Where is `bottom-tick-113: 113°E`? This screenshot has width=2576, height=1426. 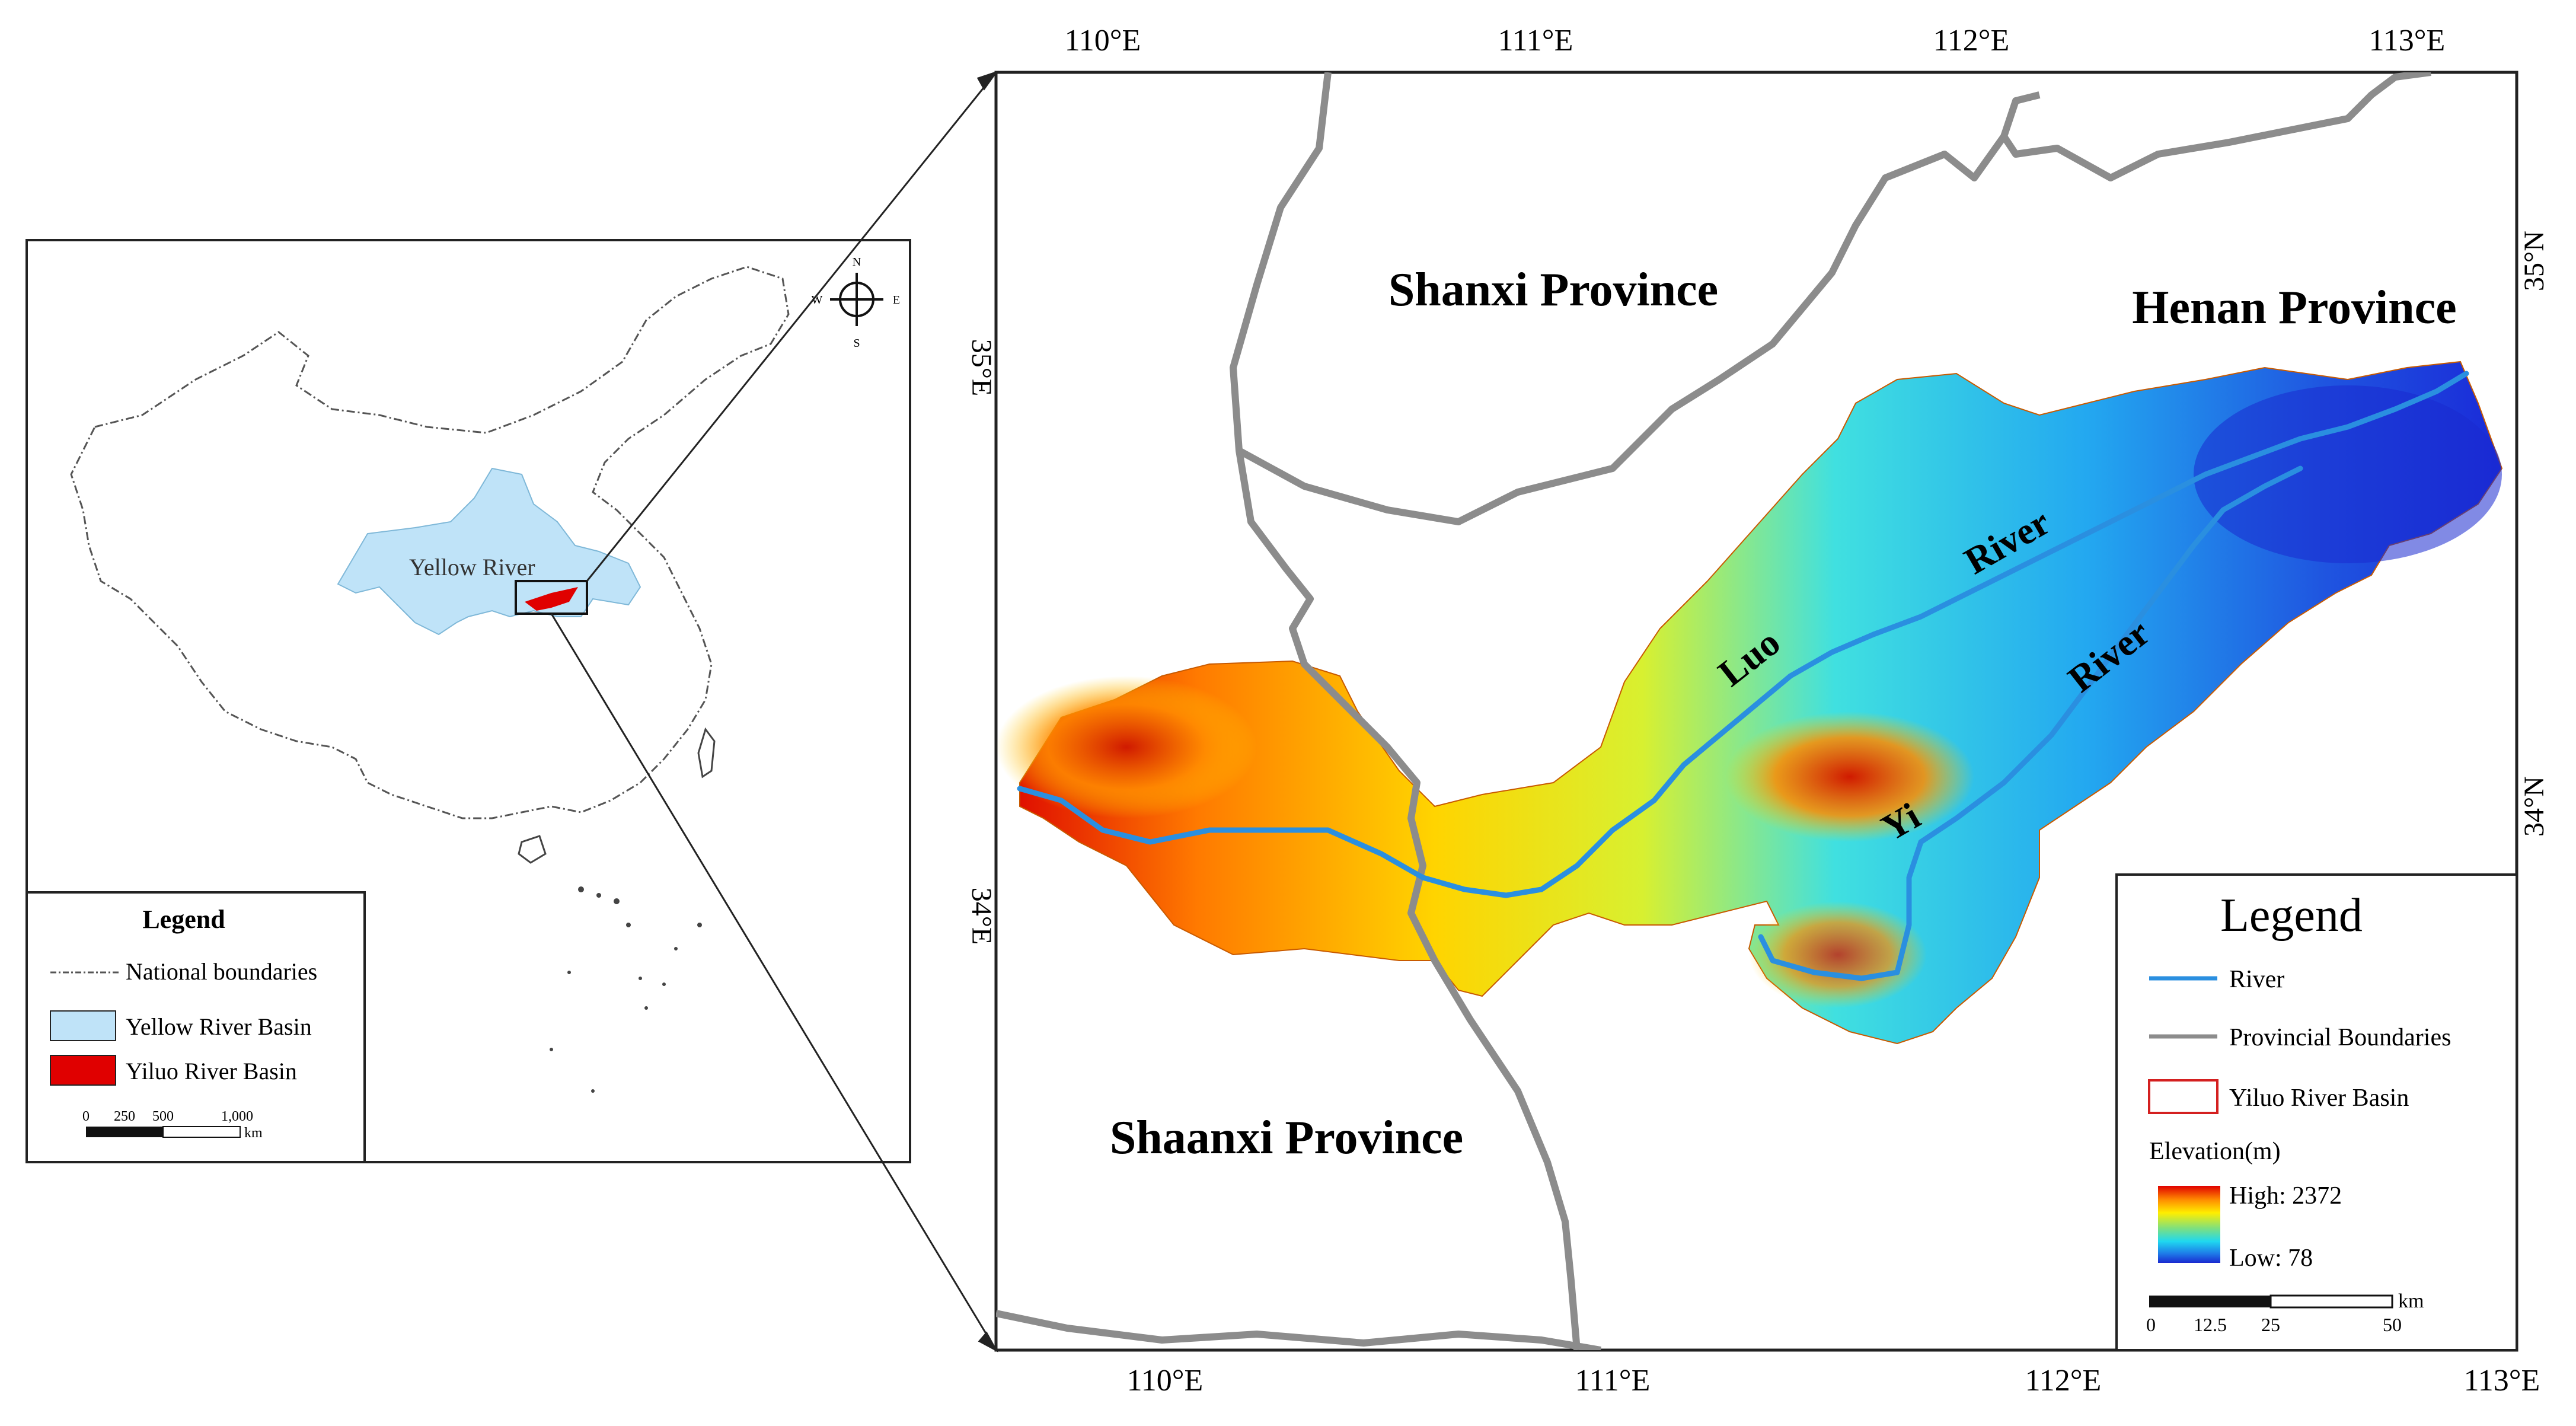
bottom-tick-113: 113°E is located at coordinates (2502, 1381).